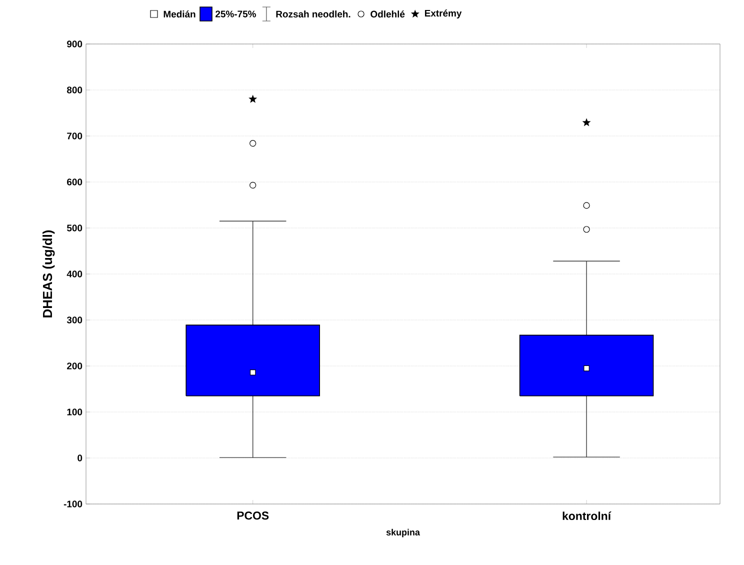  Describe the element at coordinates (313, 14) in the screenshot. I see `text: Rozsah neodleh.` at that location.